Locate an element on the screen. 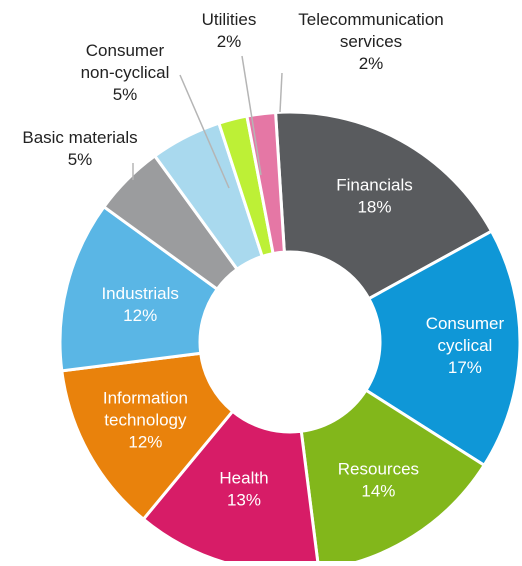 This screenshot has height=566, width=522. slice-name-label: Financials is located at coordinates (374, 185).